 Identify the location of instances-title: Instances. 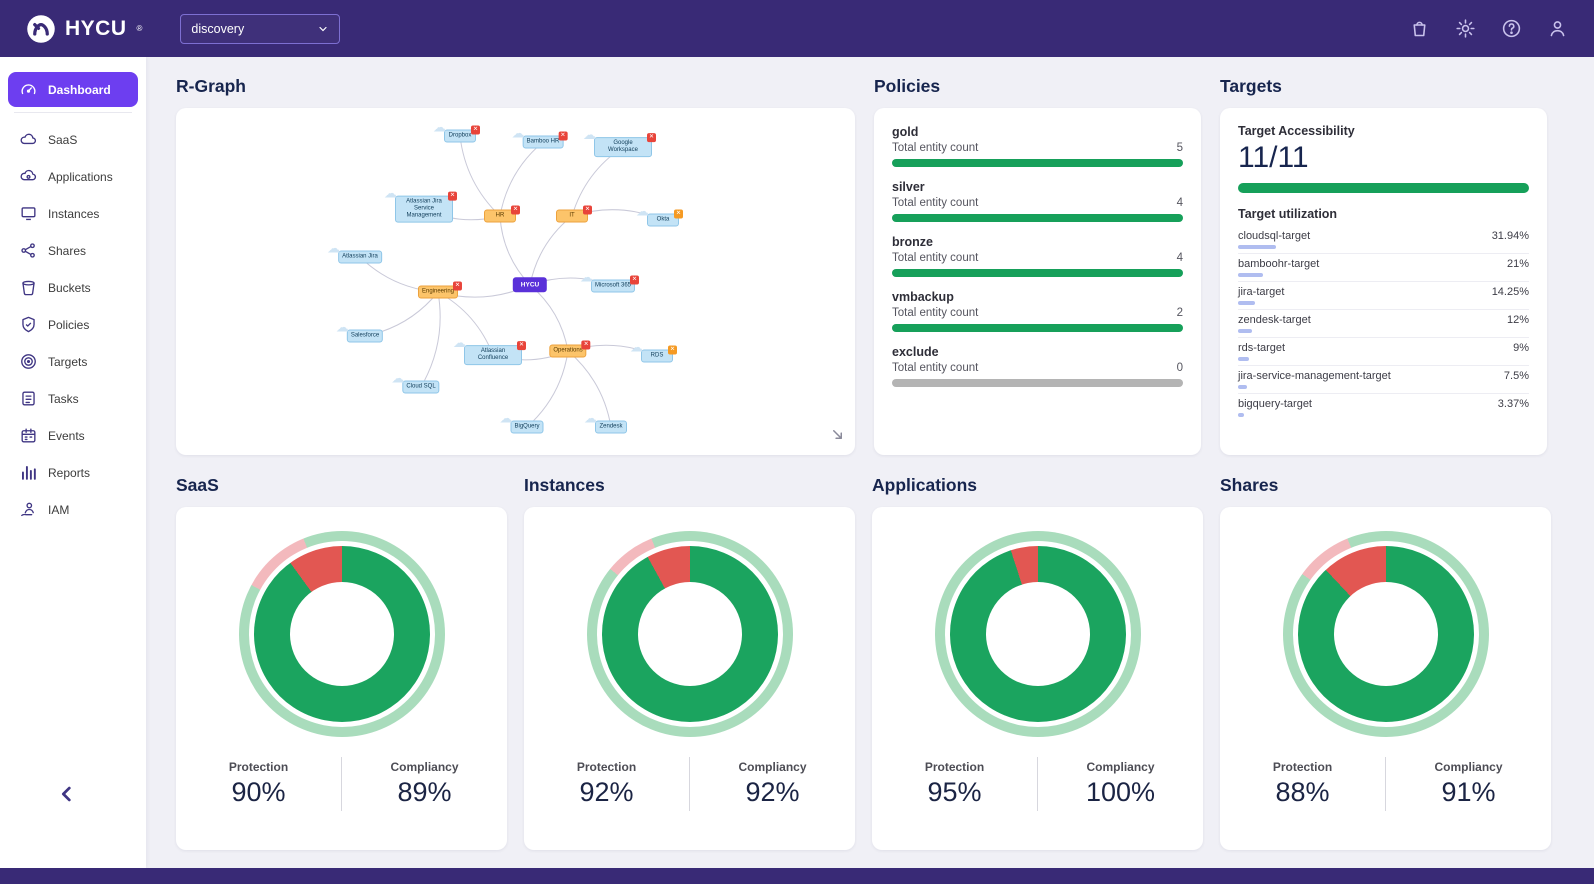
(564, 485).